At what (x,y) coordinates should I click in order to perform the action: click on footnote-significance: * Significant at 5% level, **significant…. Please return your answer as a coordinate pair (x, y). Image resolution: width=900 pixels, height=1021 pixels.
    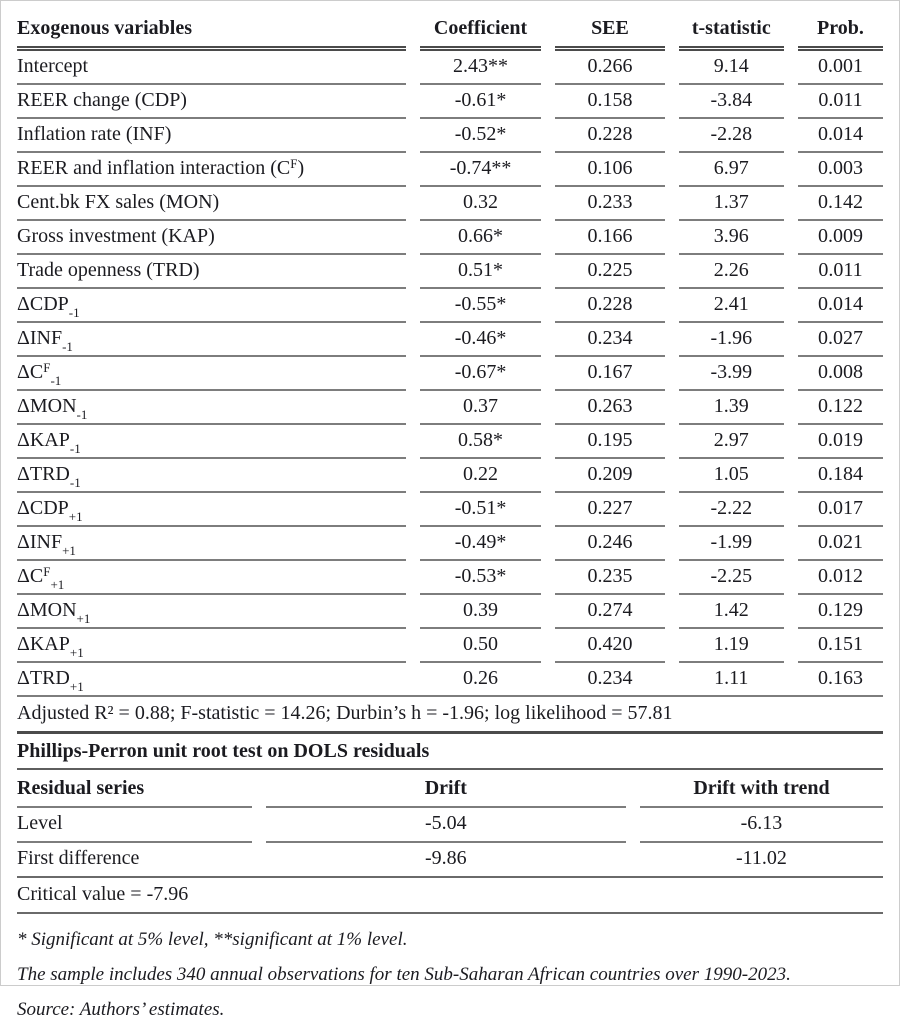
    Looking at the image, I should click on (212, 939).